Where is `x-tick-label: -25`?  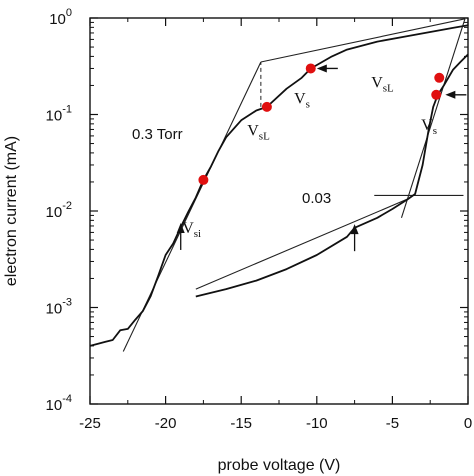
x-tick-label: -25 is located at coordinates (90, 423).